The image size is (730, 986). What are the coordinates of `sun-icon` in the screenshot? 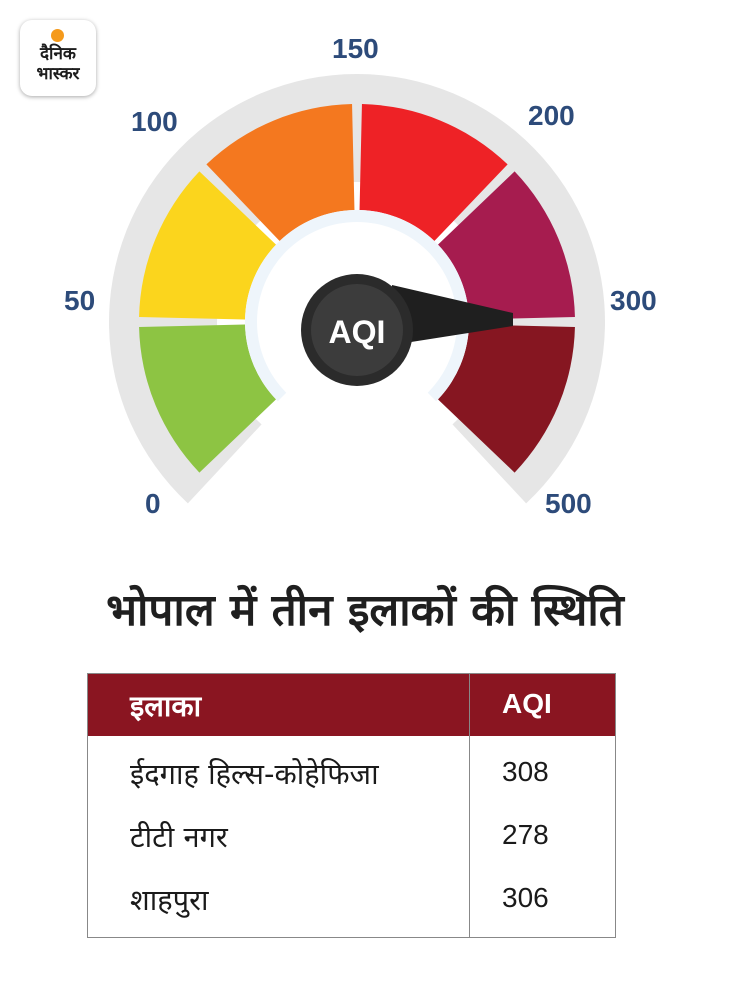 It's located at (57, 35).